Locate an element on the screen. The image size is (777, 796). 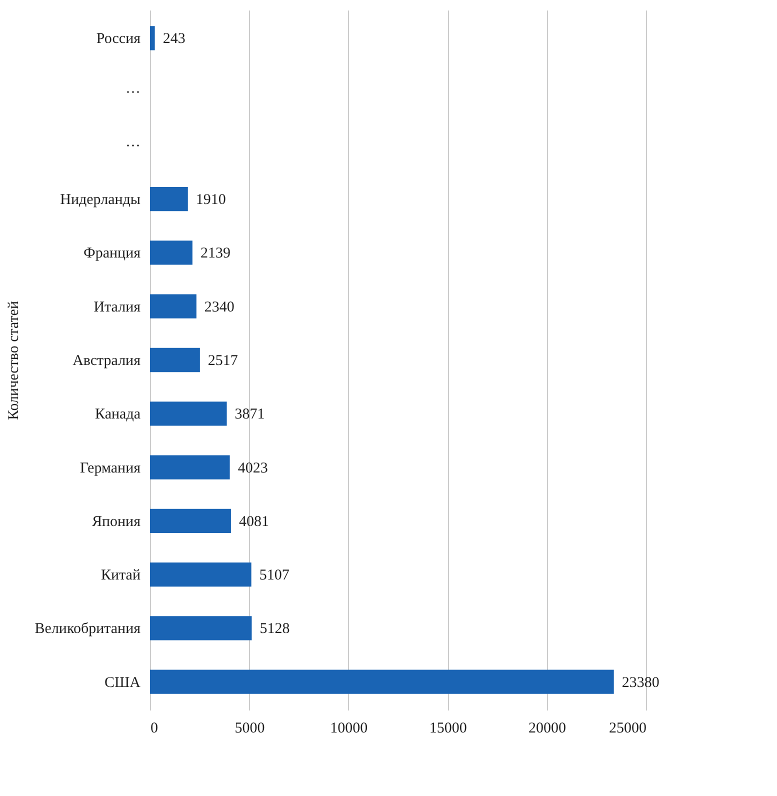
y-tick-label: Китай is located at coordinates (120, 576).